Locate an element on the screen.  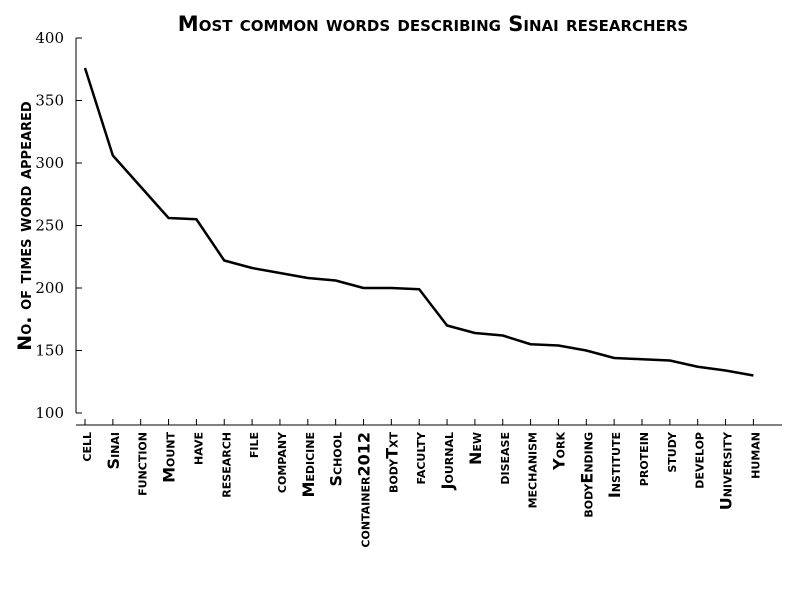
y-tick-label: 300 is located at coordinates (49, 163).